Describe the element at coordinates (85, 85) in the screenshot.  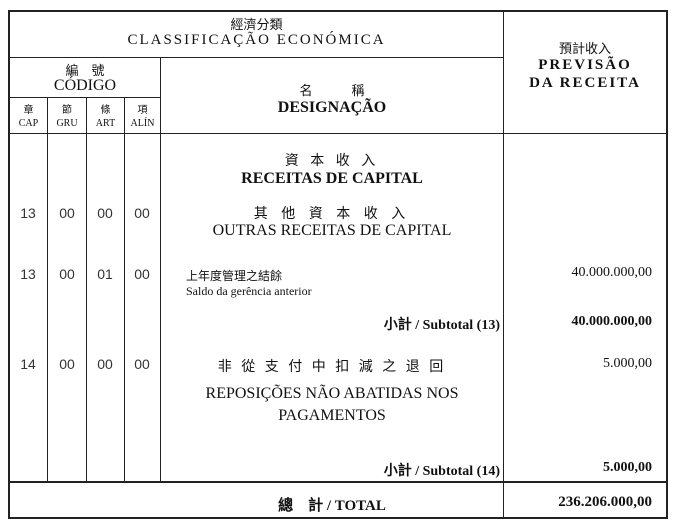
I see `code-pt: CÓDIGO` at that location.